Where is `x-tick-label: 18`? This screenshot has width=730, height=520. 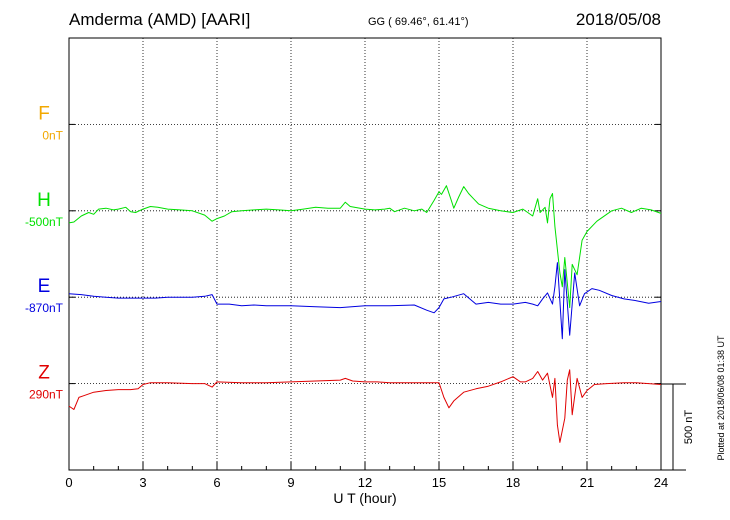
x-tick-label: 18 is located at coordinates (513, 482).